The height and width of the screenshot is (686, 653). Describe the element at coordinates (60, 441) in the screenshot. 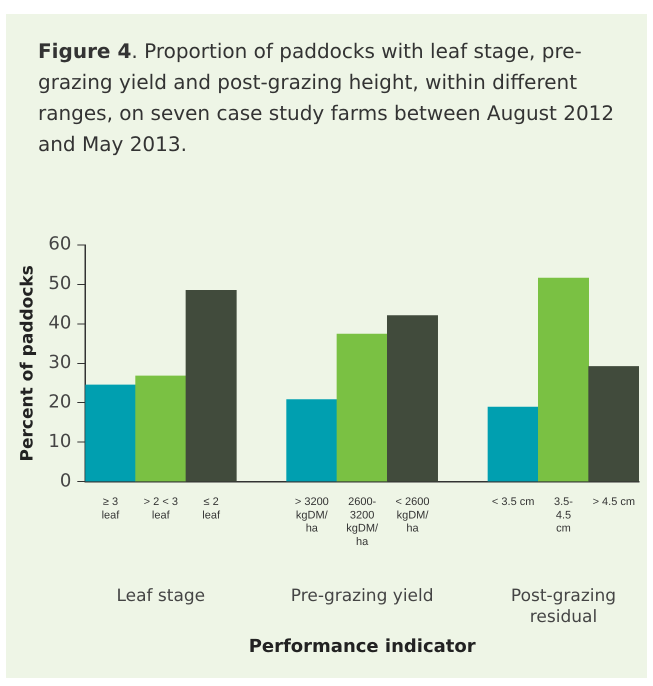

I see `y-tick-label: 10` at that location.